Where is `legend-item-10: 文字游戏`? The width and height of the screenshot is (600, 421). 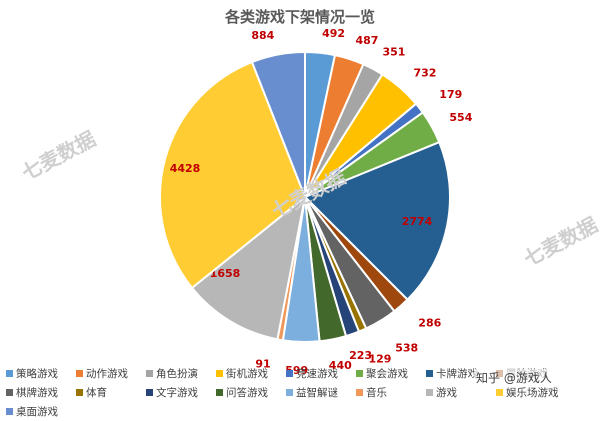 legend-item-10: 文字游戏 is located at coordinates (181, 392).